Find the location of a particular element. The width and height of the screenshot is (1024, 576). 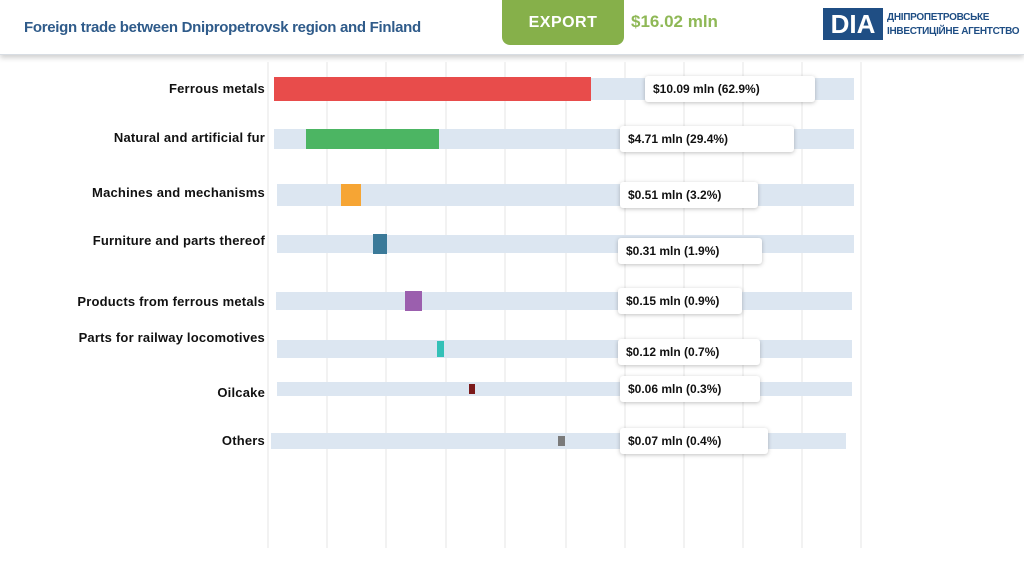

value-label: $4.71 mln (29.4%) is located at coordinates (707, 139).